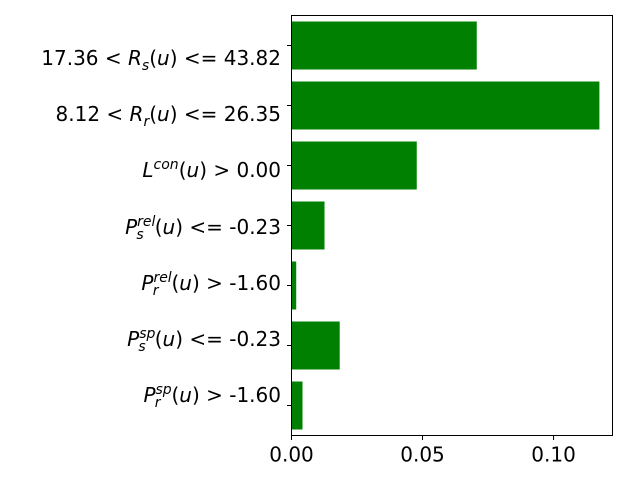  Describe the element at coordinates (308, 225) in the screenshot. I see `bar-psrel` at that location.